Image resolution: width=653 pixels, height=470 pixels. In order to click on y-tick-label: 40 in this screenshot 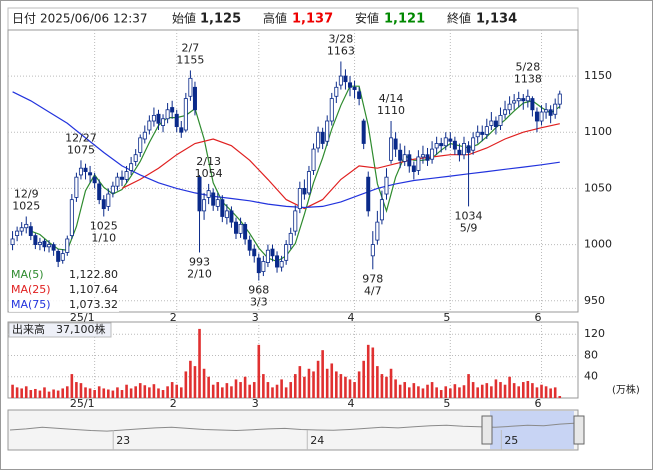, I will do `click(591, 376)`.